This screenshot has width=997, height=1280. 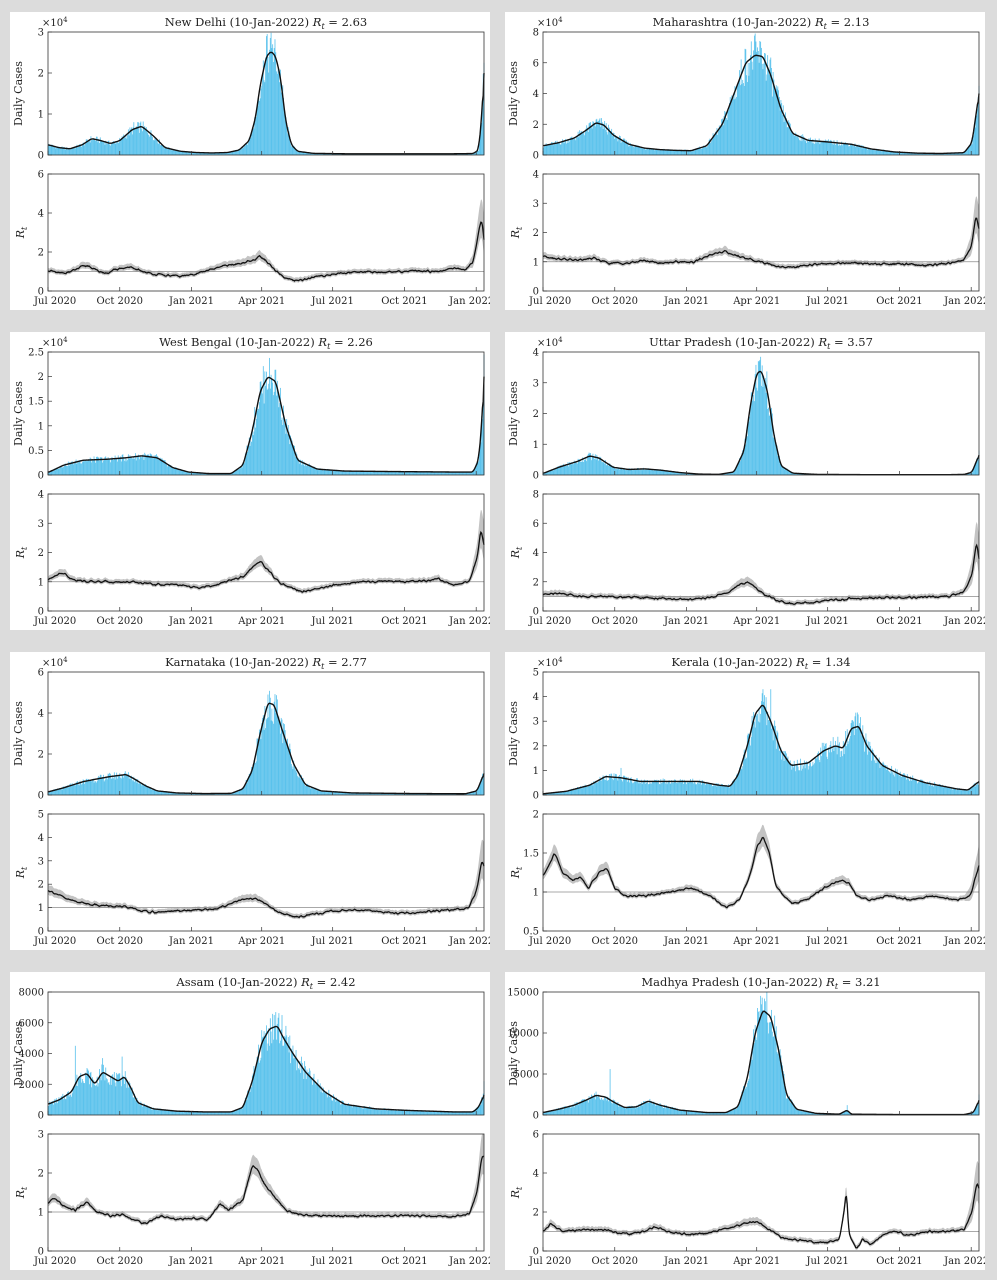 What do you see at coordinates (41, 426) in the screenshot?
I see `cases-y-tick-label: 1` at bounding box center [41, 426].